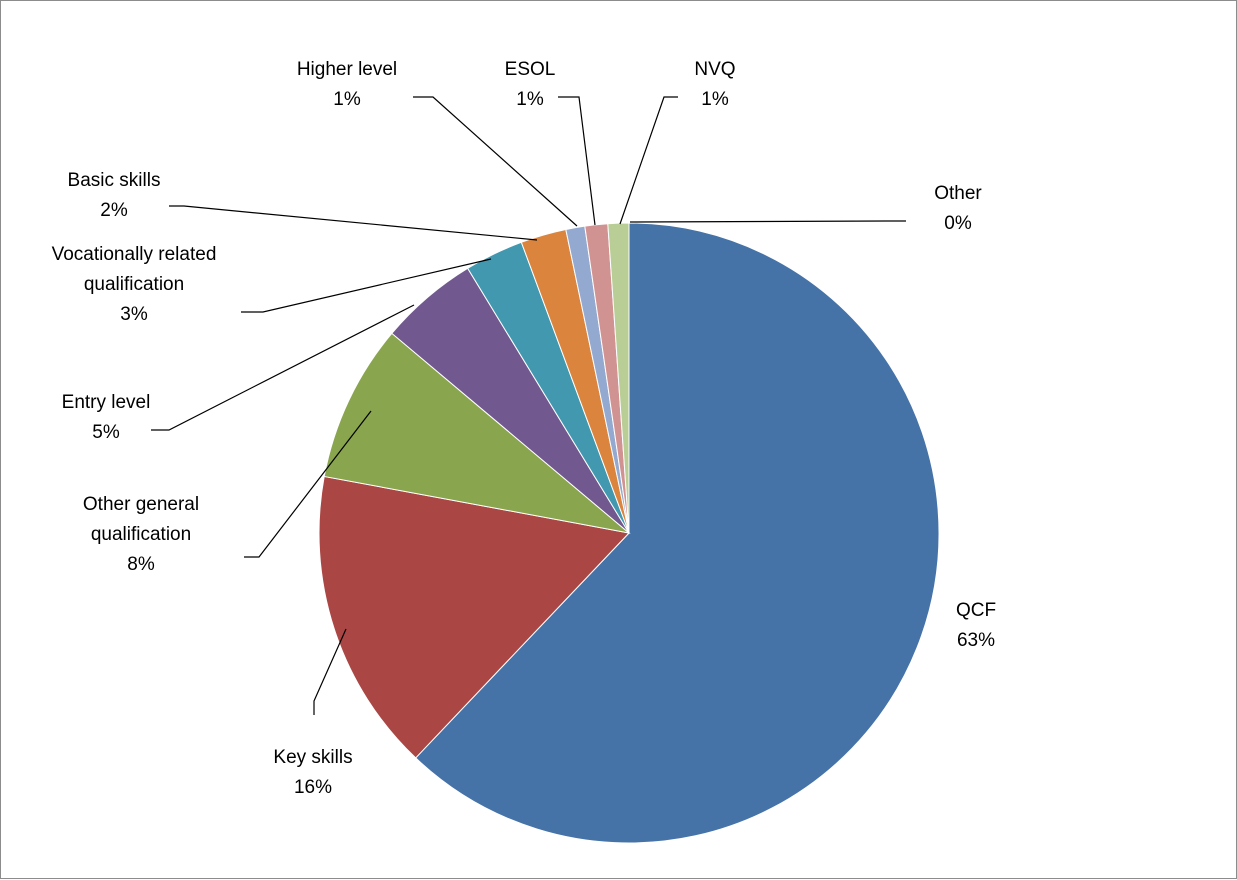 This screenshot has height=880, width=1237. What do you see at coordinates (106, 432) in the screenshot?
I see `data-label-percent: 5%` at bounding box center [106, 432].